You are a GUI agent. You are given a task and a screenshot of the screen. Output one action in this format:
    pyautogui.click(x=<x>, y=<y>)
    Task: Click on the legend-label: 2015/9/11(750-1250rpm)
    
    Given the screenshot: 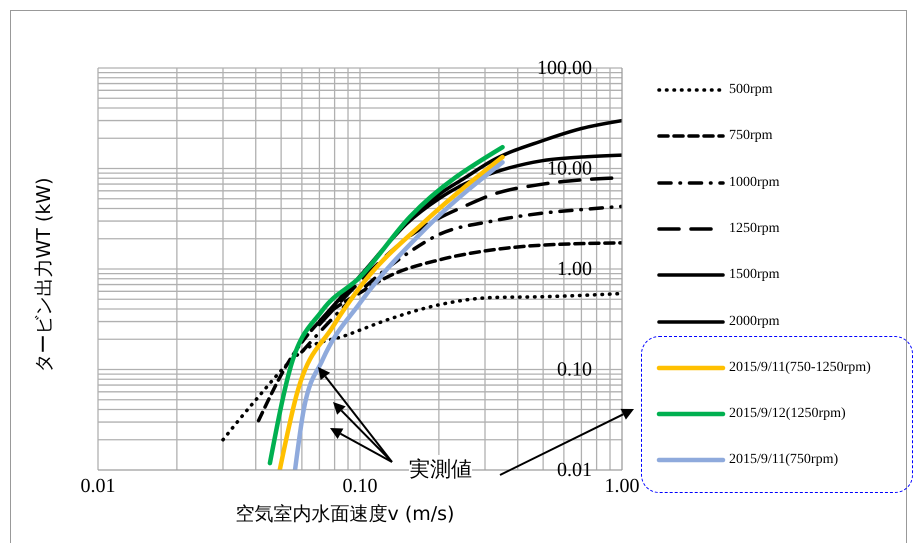 What is the action you would take?
    pyautogui.click(x=800, y=368)
    